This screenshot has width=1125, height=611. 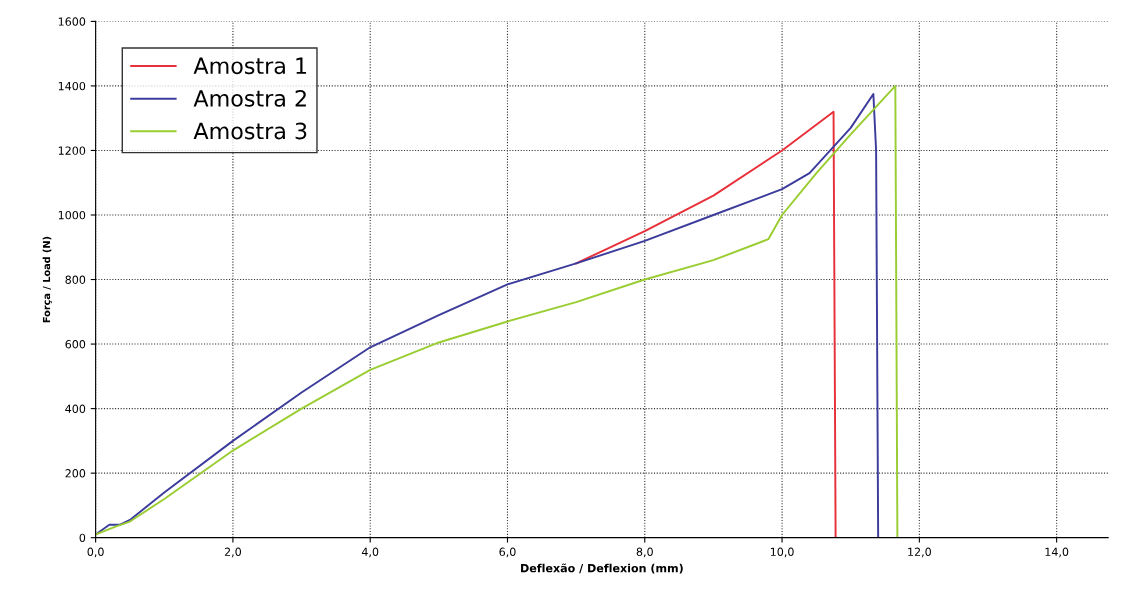 What do you see at coordinates (95, 552) in the screenshot?
I see `x-tick-label: 0,0` at bounding box center [95, 552].